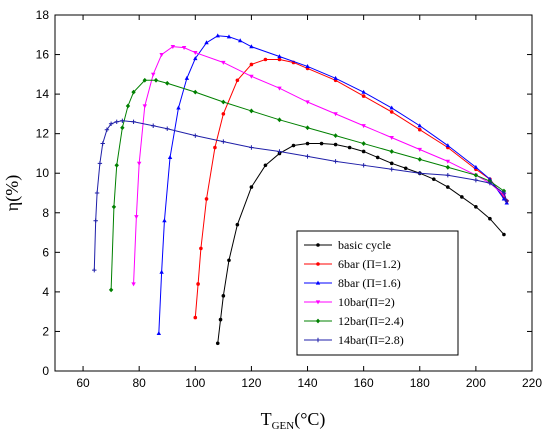 This screenshot has height=442, width=550. What do you see at coordinates (369, 264) in the screenshot?
I see `legend-label: 6bar (Π=1.2)` at bounding box center [369, 264].